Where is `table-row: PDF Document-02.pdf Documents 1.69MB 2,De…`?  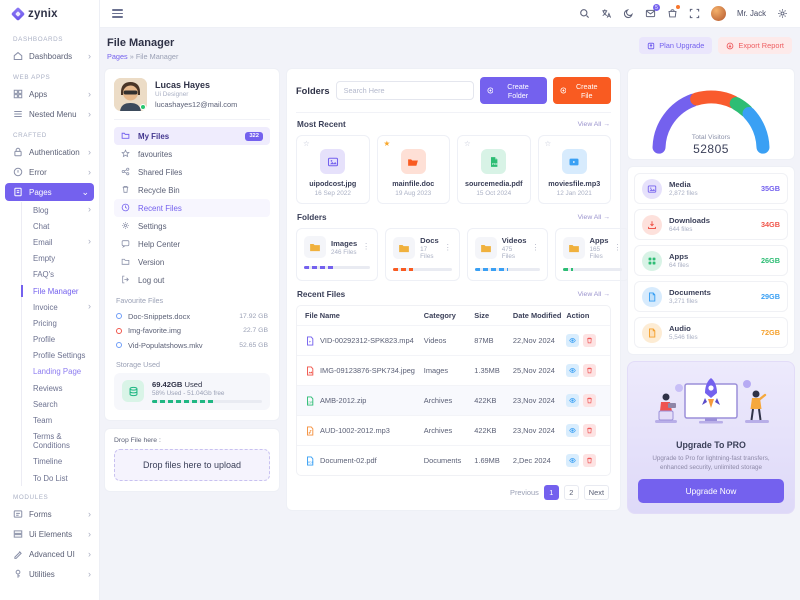
table-row: PDF Document-02.pdf Documents 1.69MB 2,De… is located at coordinates (453, 460).